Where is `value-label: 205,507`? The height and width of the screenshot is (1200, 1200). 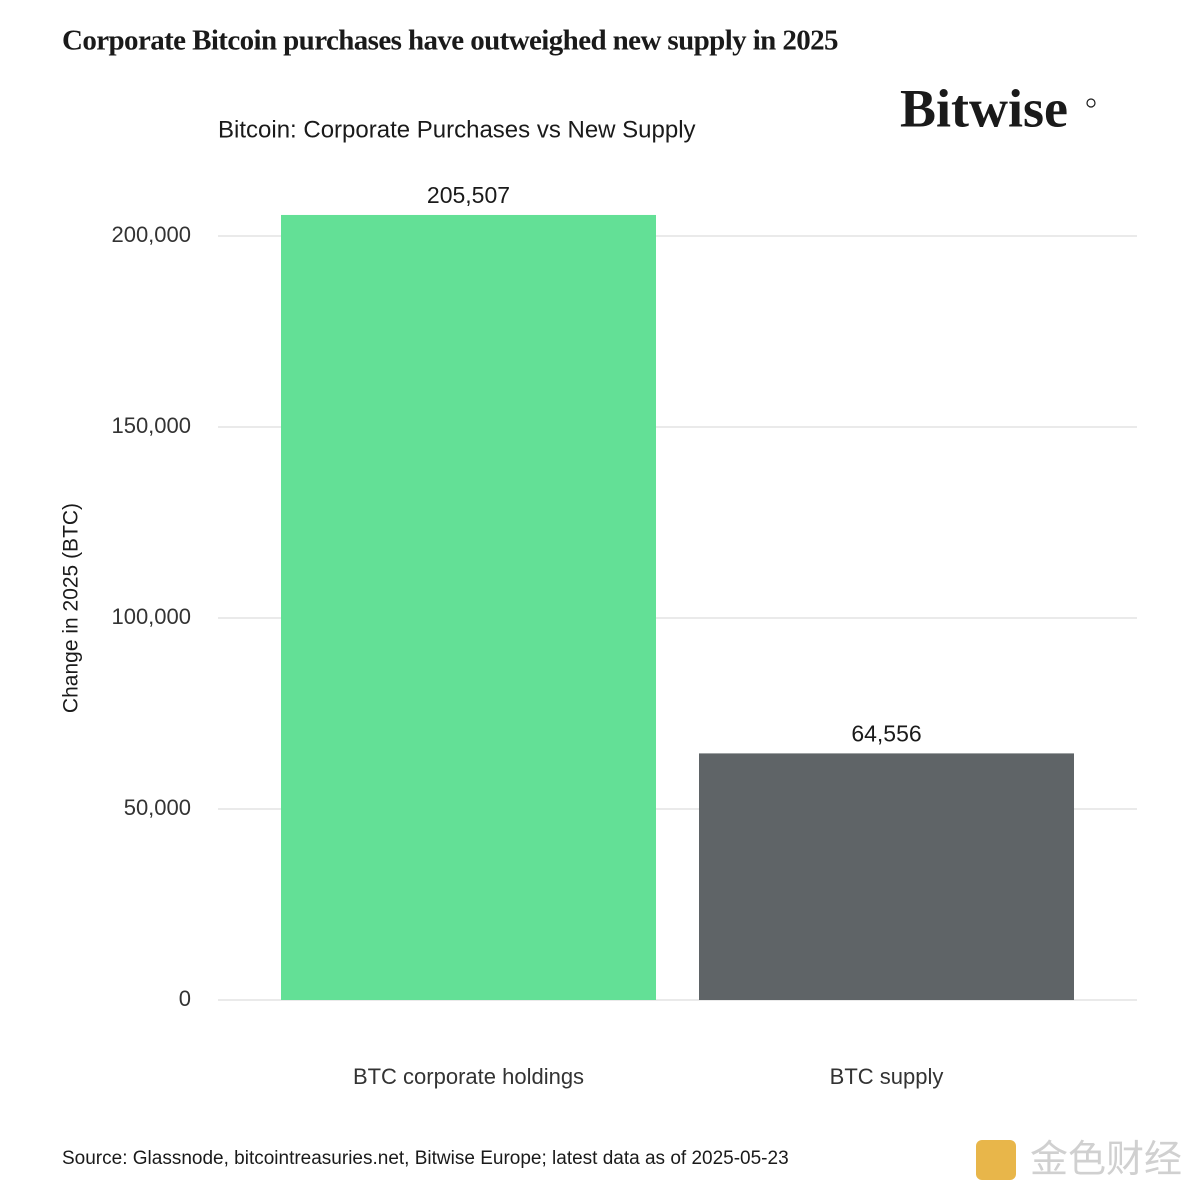
value-label: 205,507 is located at coordinates (468, 195).